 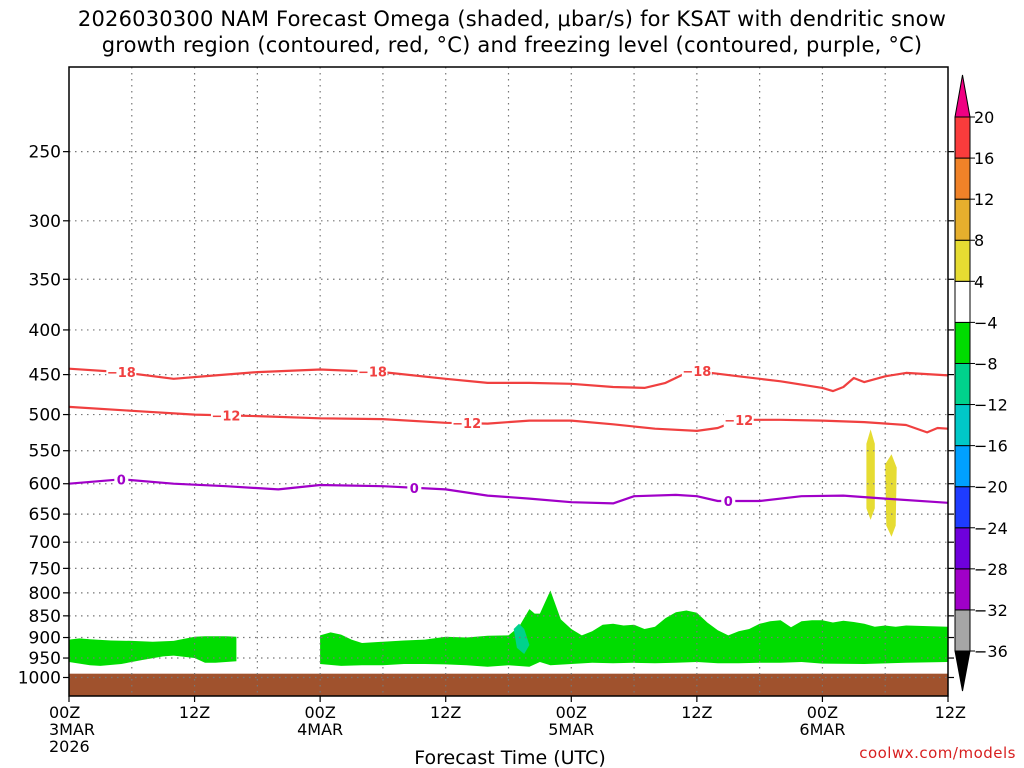 I want to click on contour-label-2-0: 0, so click(x=121, y=480).